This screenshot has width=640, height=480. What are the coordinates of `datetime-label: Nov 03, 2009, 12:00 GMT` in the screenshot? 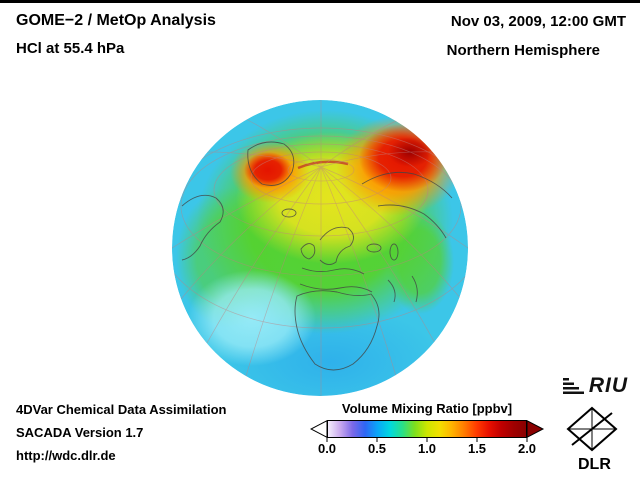 It's located at (538, 21).